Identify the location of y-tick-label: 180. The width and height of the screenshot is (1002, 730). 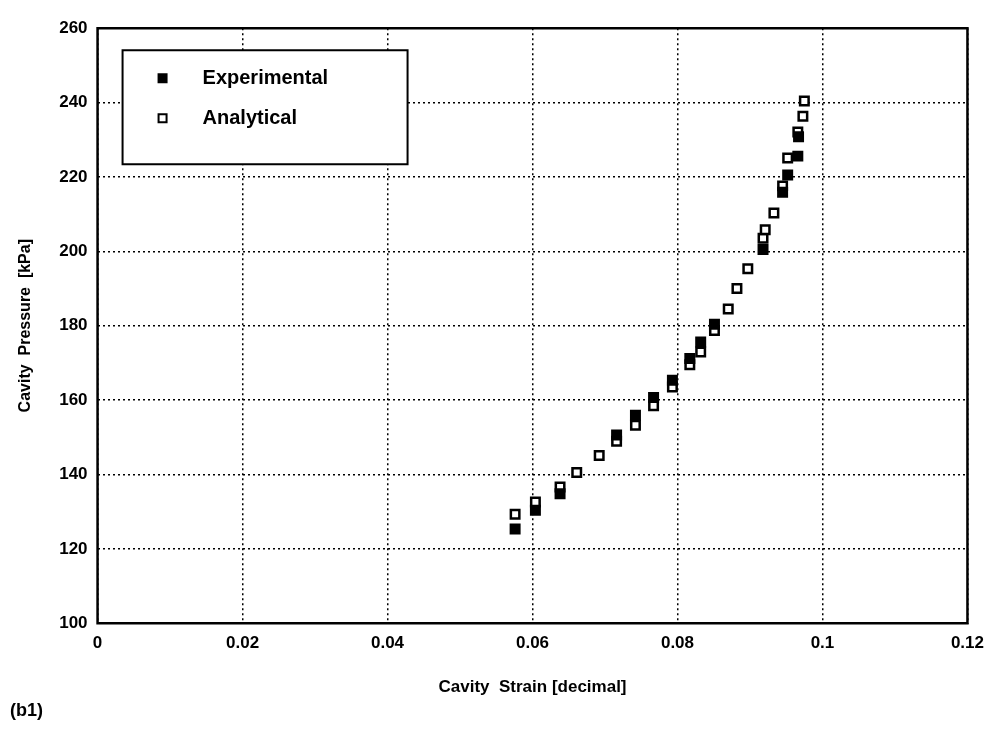
(73, 325).